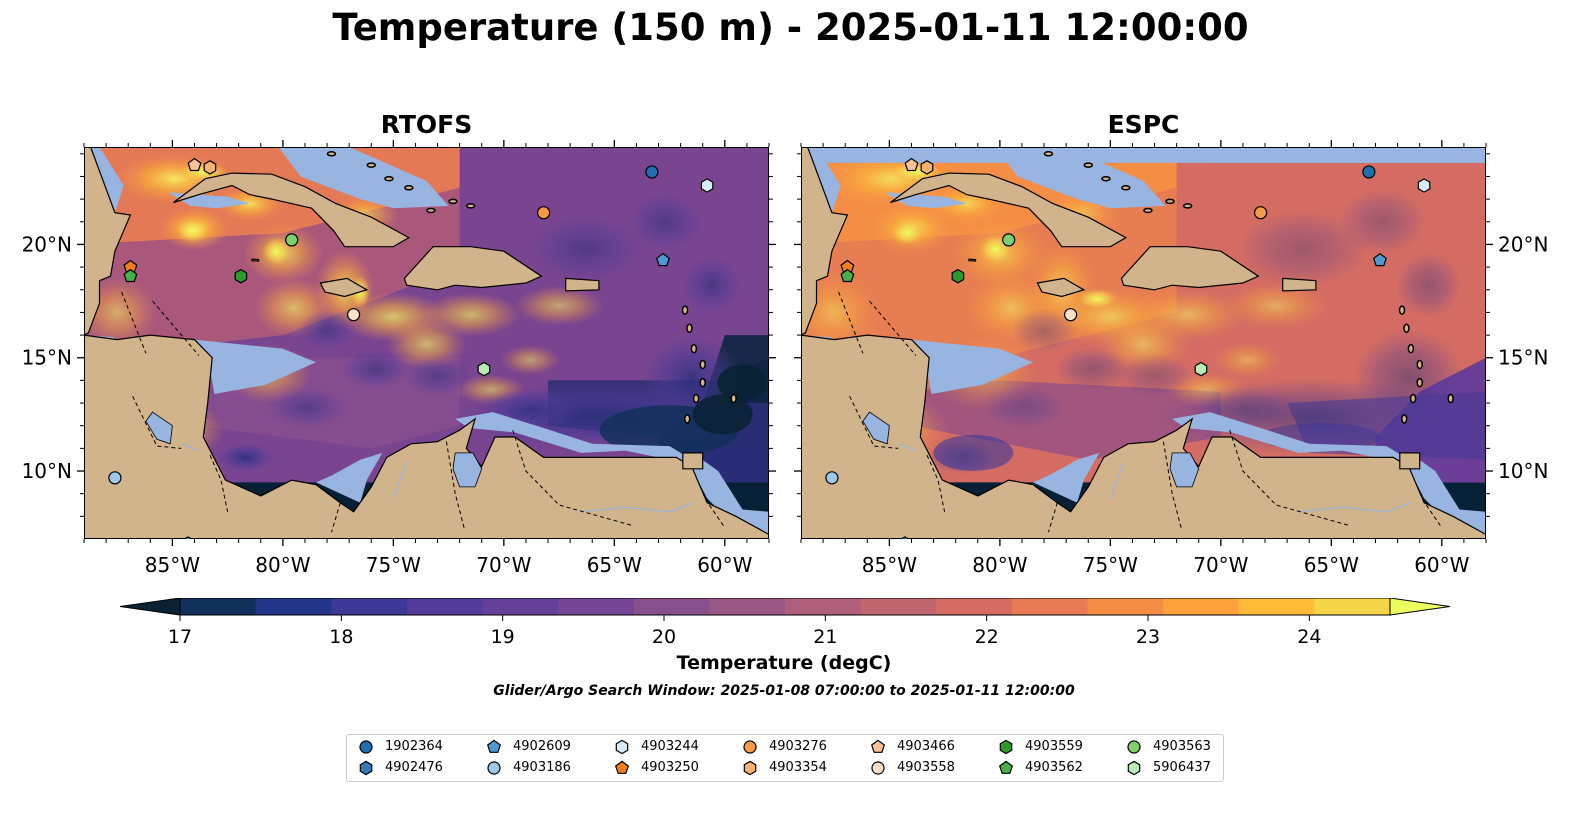  What do you see at coordinates (664, 637) in the screenshot?
I see `colorbar-tick-label: 20` at bounding box center [664, 637].